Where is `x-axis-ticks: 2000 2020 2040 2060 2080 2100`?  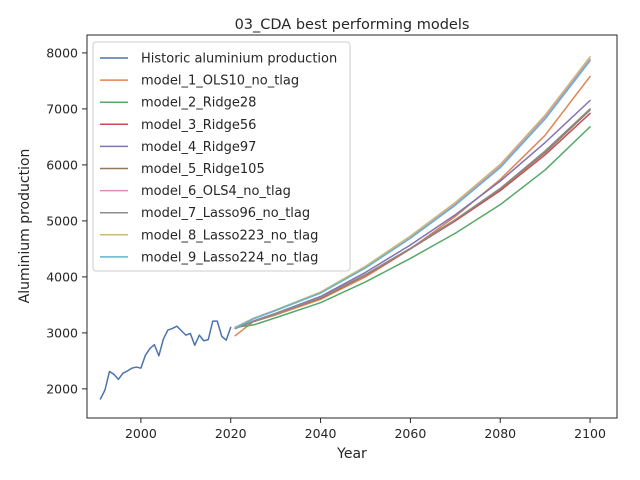 x-axis-ticks: 2000 2020 2040 2060 2080 2100 is located at coordinates (365, 429).